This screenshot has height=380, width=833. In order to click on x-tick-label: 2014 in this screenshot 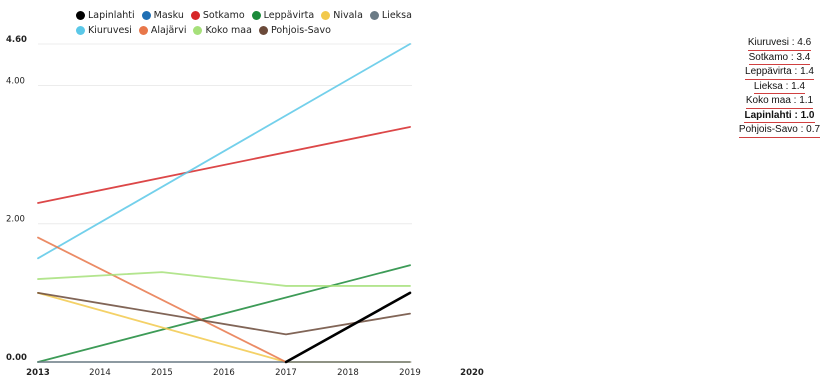, I will do `click(100, 373)`.